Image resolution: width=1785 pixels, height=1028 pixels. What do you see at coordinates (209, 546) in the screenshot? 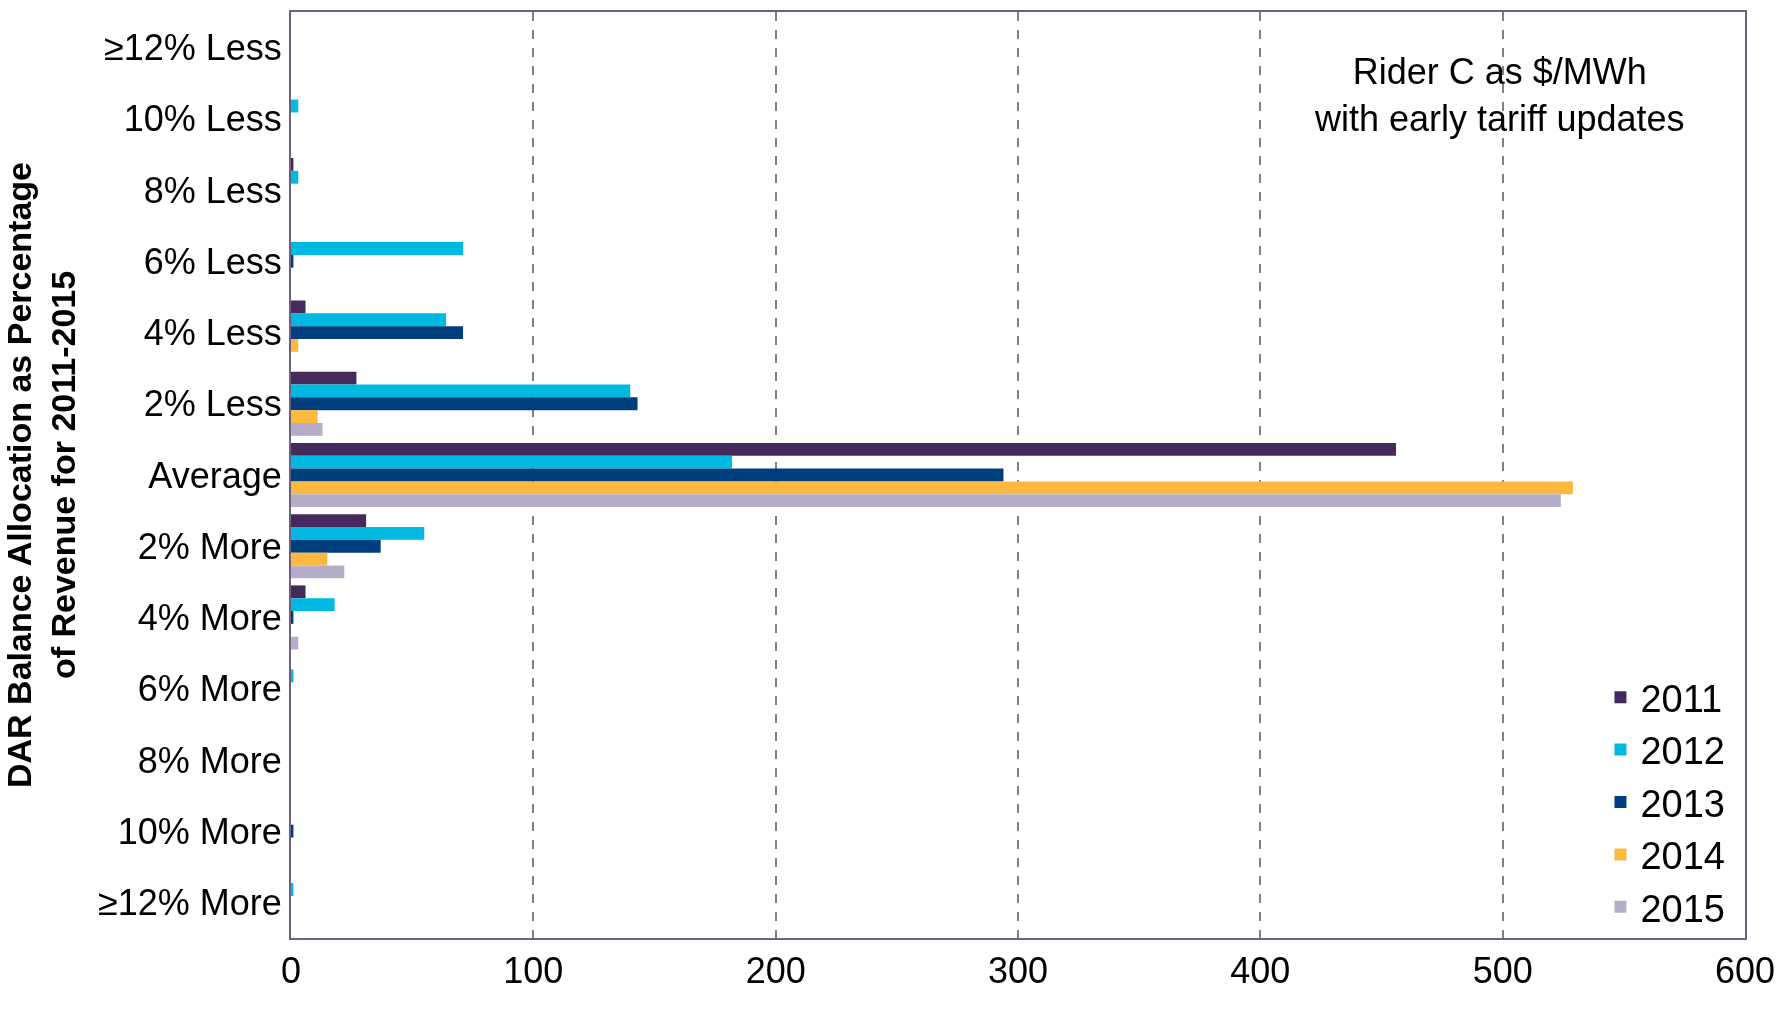
I see `y-tick-label: 2% More` at bounding box center [209, 546].